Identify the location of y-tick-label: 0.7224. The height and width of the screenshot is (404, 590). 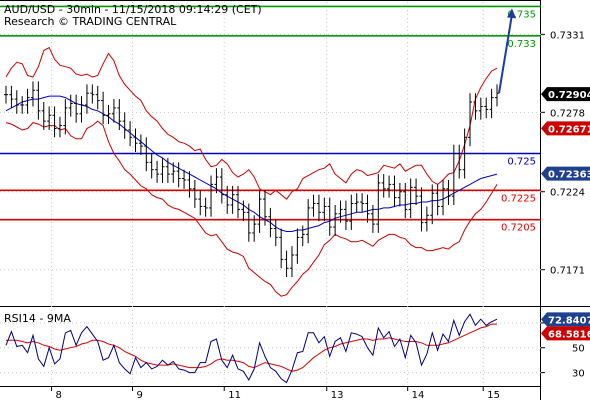
(567, 193).